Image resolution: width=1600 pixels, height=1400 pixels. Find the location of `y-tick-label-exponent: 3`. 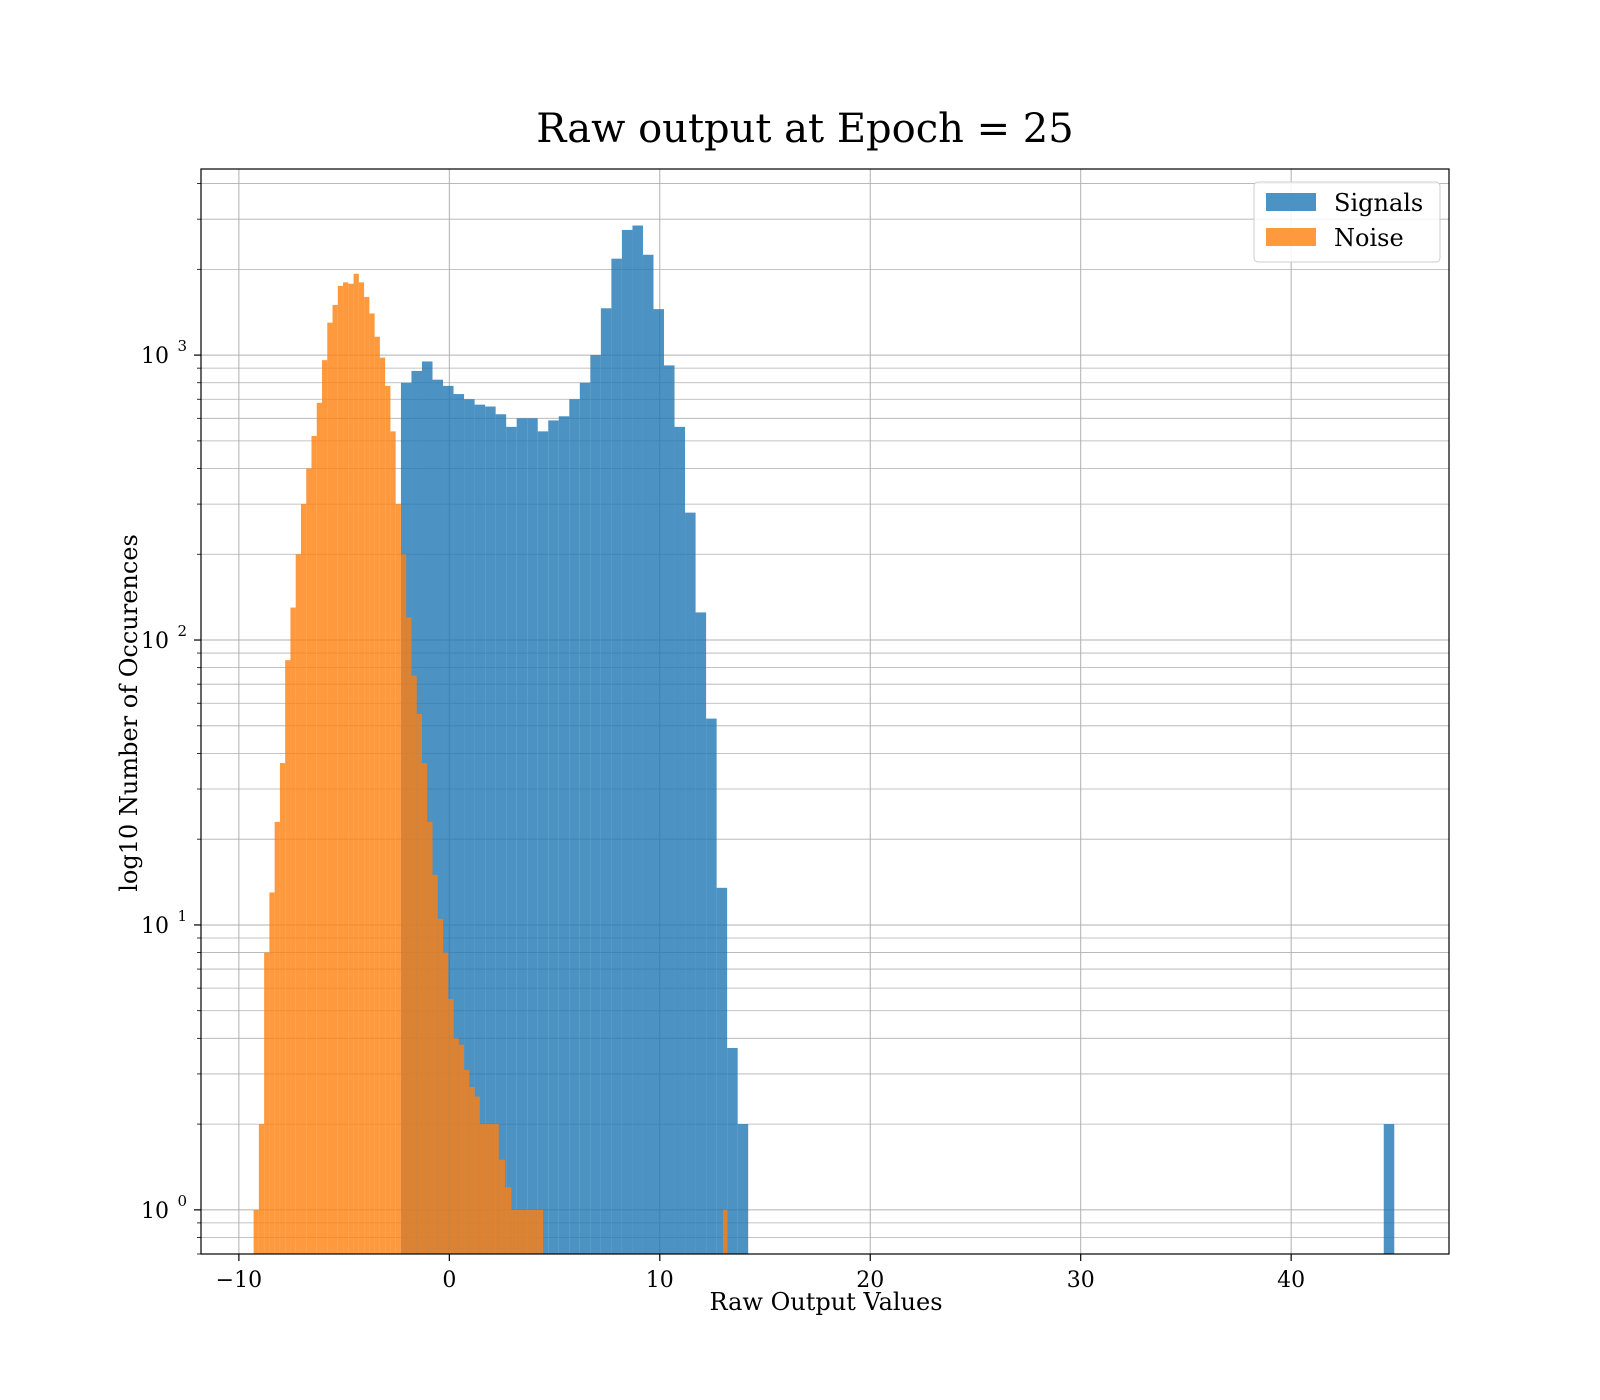

y-tick-label-exponent: 3 is located at coordinates (182, 346).